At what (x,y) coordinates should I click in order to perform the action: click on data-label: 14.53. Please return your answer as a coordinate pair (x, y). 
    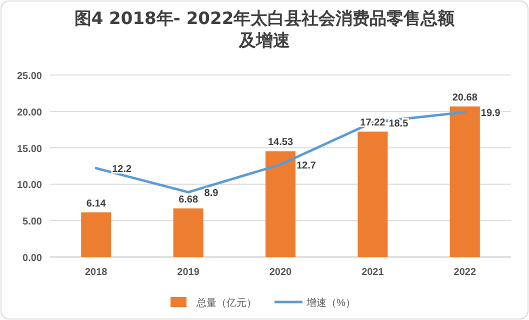
    Looking at the image, I should click on (281, 142).